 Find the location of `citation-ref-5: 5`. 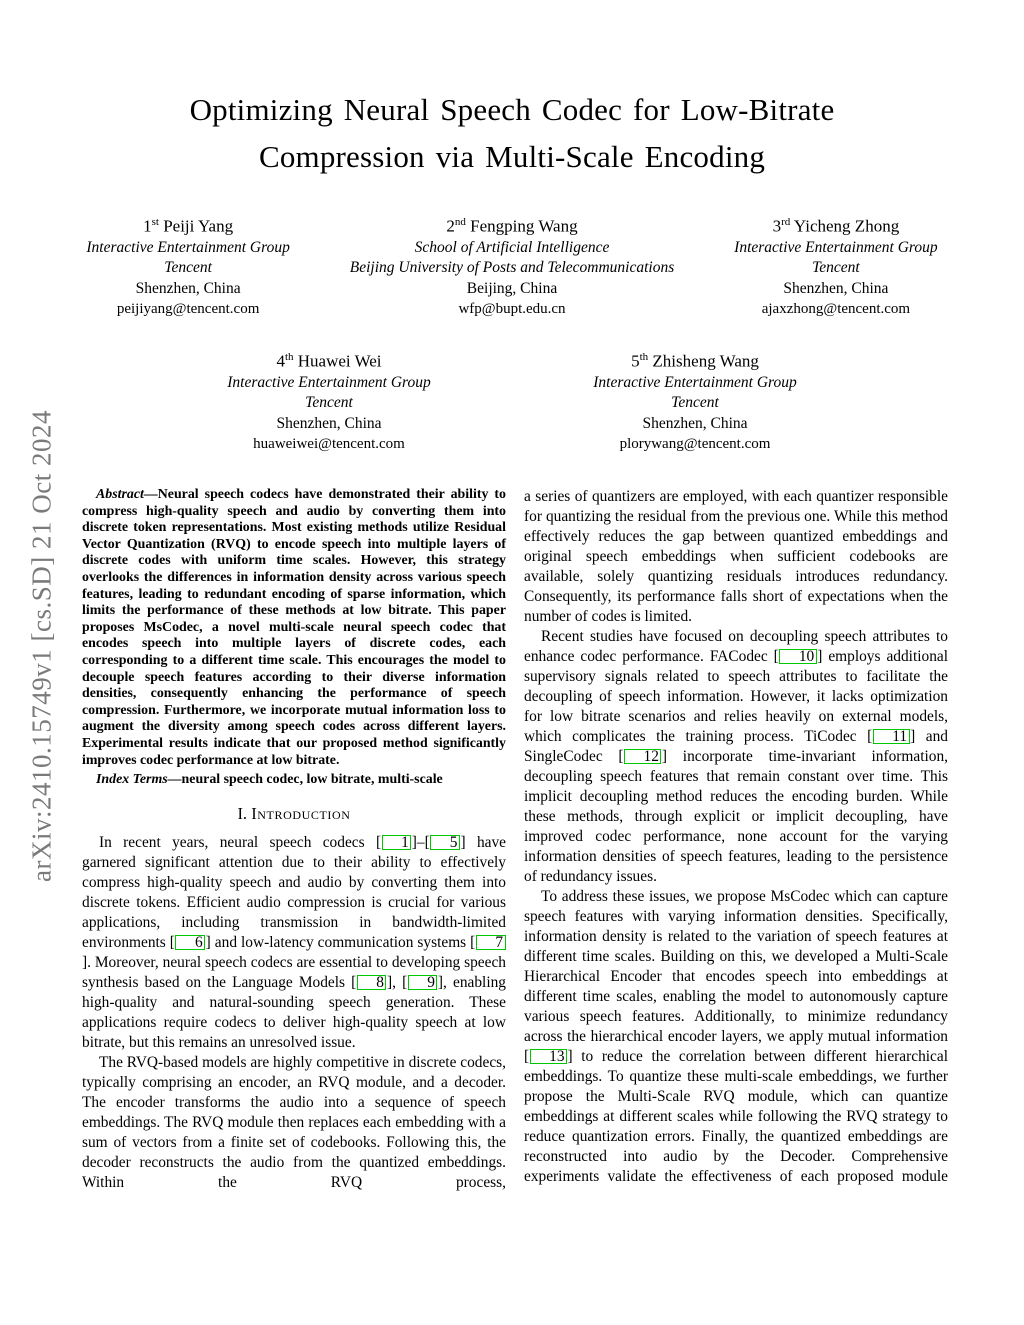

citation-ref-5: 5 is located at coordinates (445, 842).